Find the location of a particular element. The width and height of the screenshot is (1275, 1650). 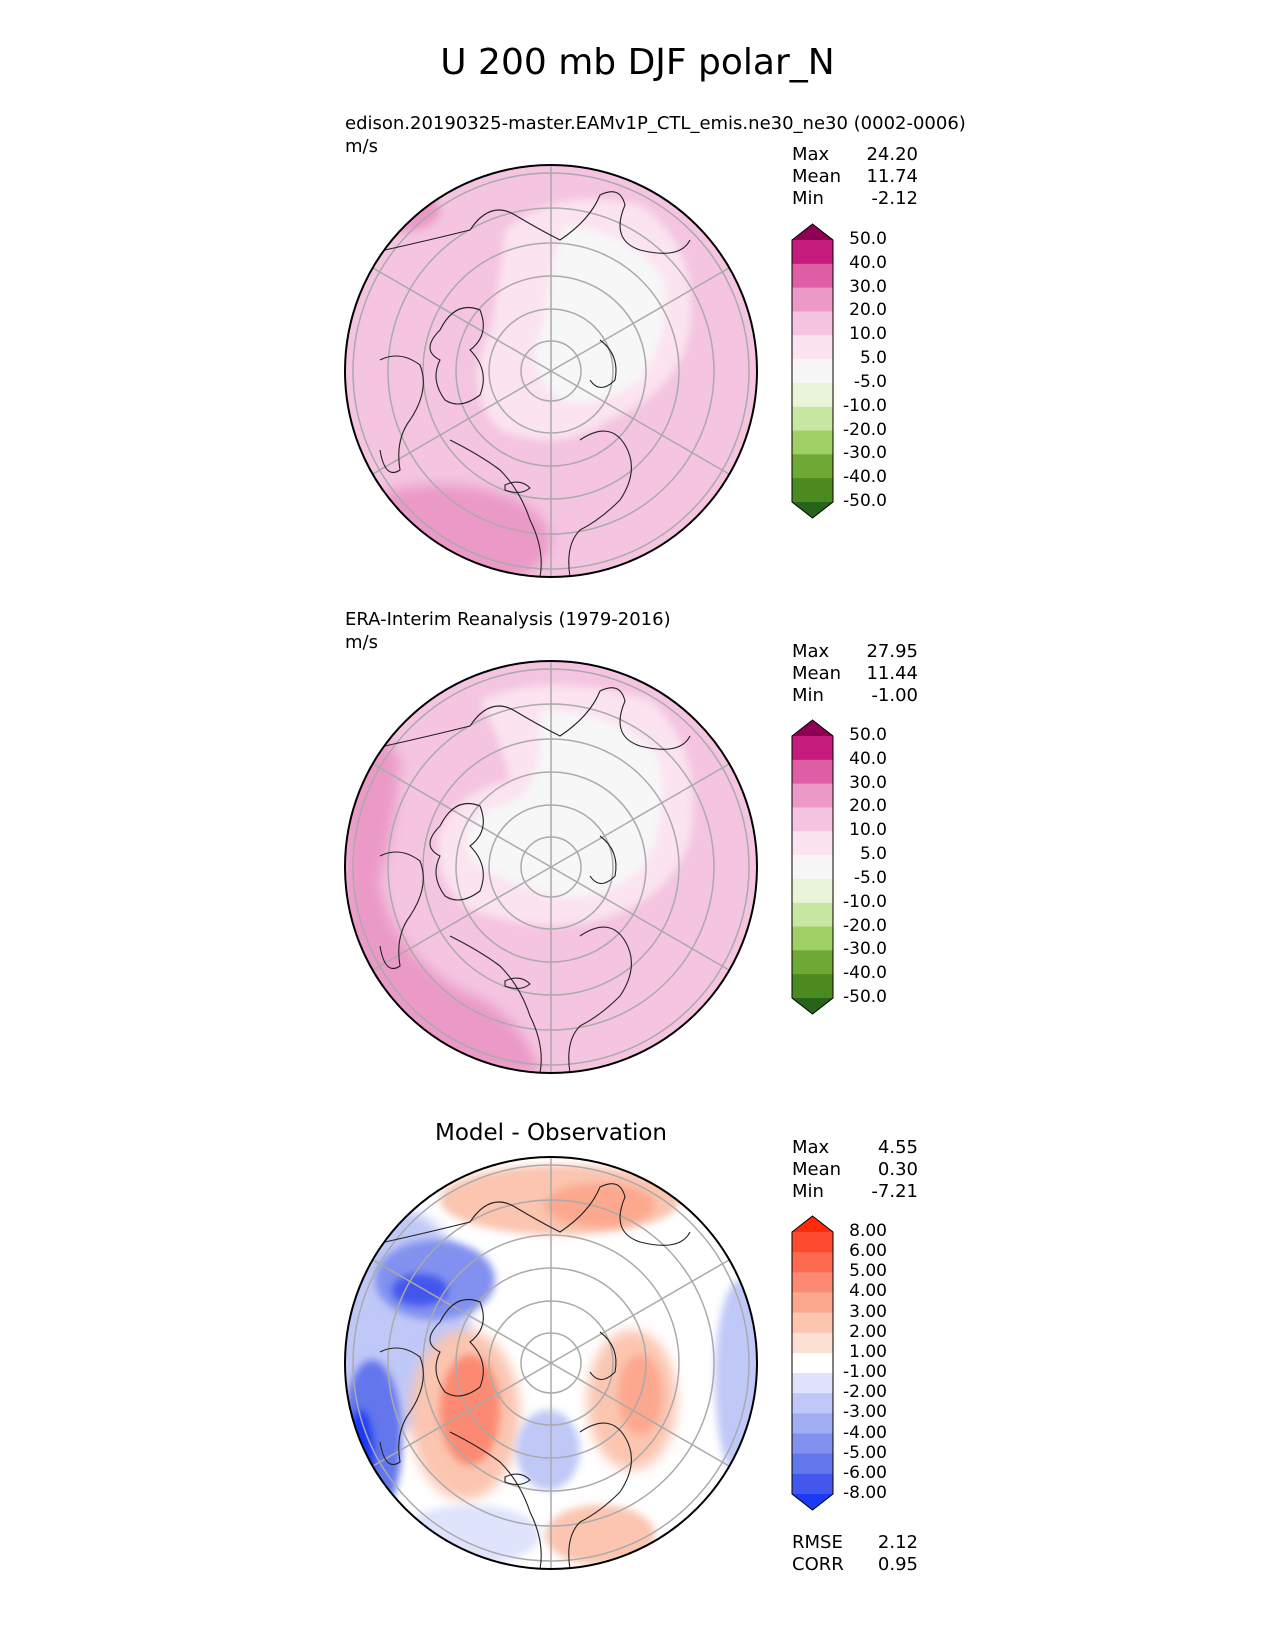

colorbar-1-tick-label: 30.0 is located at coordinates (868, 286).